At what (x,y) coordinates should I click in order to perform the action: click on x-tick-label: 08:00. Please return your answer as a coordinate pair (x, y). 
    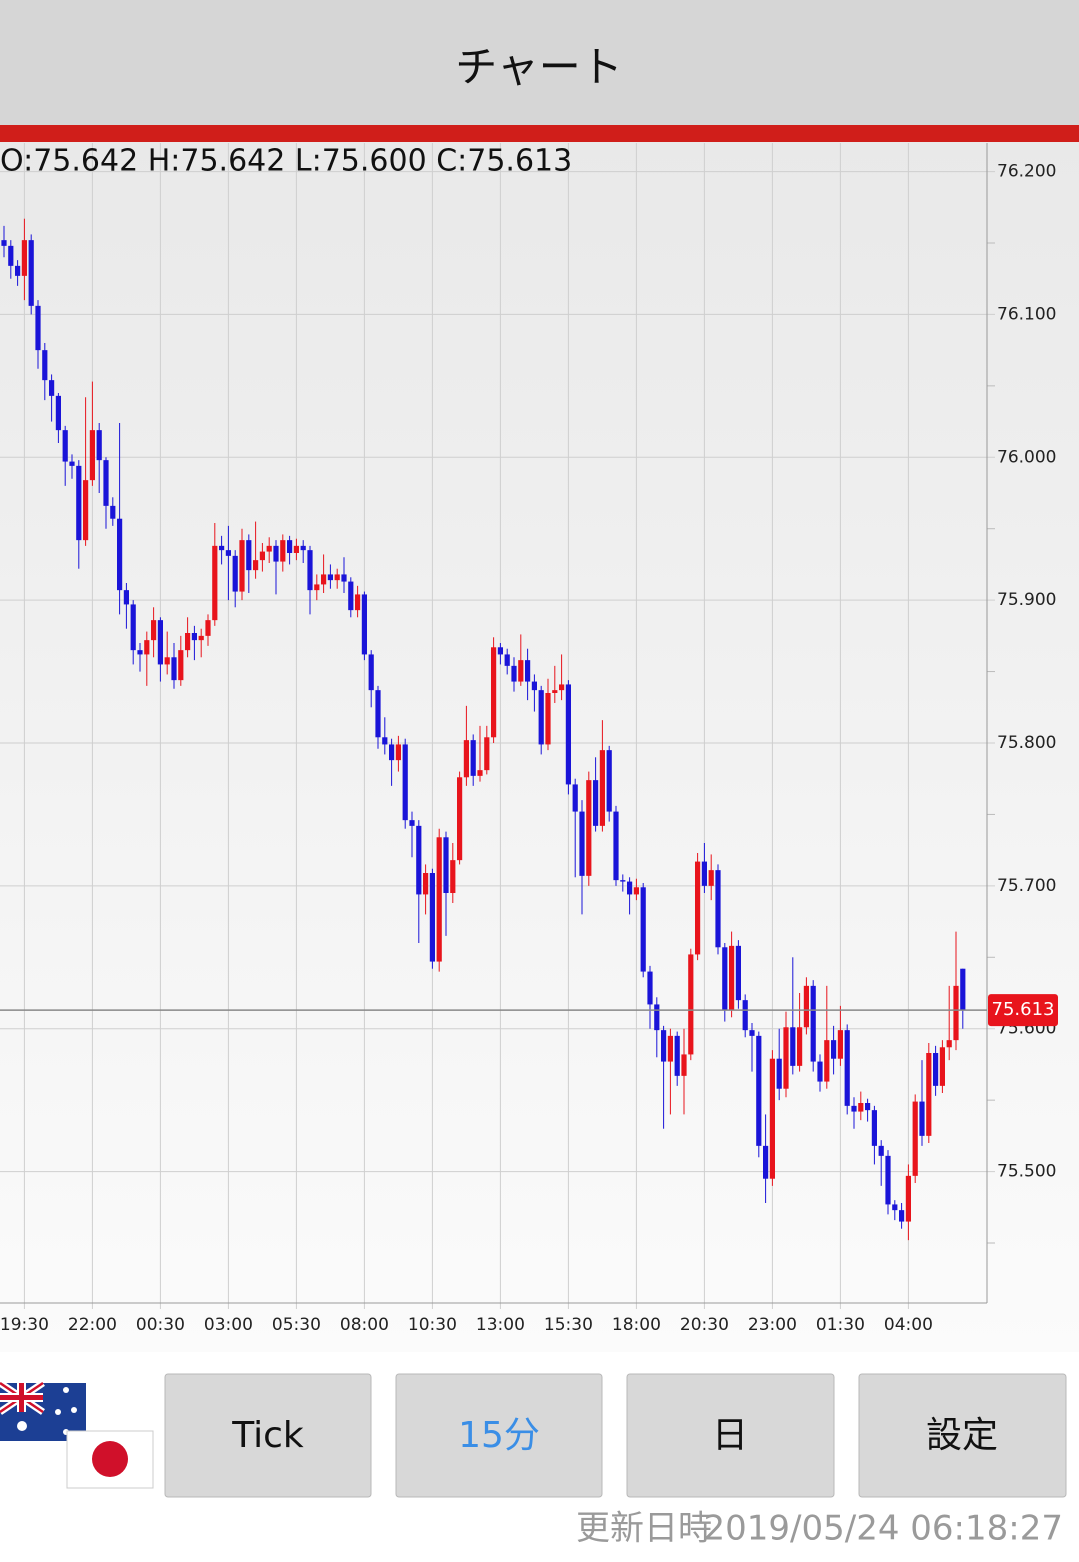
    Looking at the image, I should click on (364, 1325).